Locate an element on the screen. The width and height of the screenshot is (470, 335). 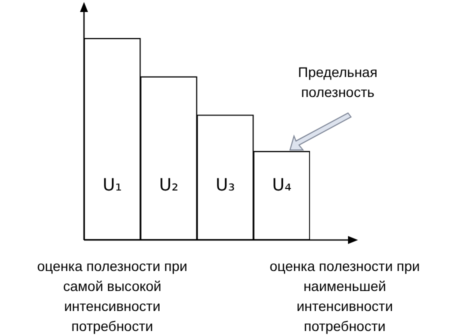
x-tick-label: U₄ is located at coordinates (282, 185).